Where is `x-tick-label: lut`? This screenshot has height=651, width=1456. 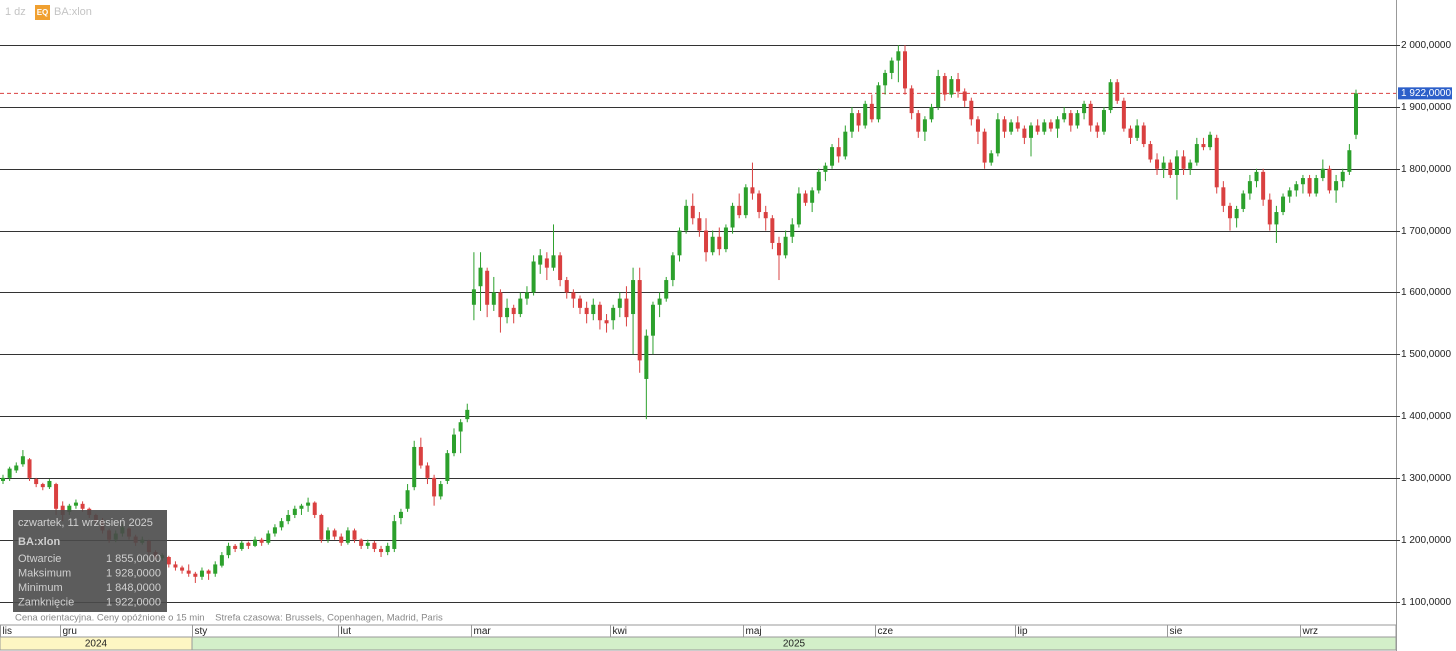
x-tick-label: lut is located at coordinates (346, 631).